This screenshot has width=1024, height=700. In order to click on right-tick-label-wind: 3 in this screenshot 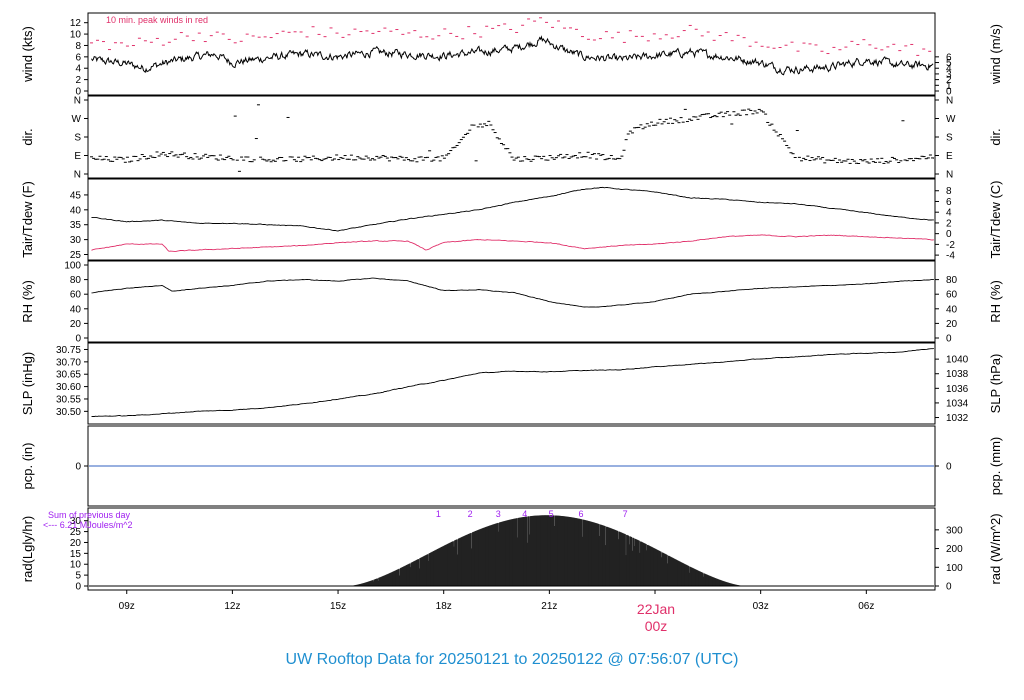, I will do `click(949, 74)`.